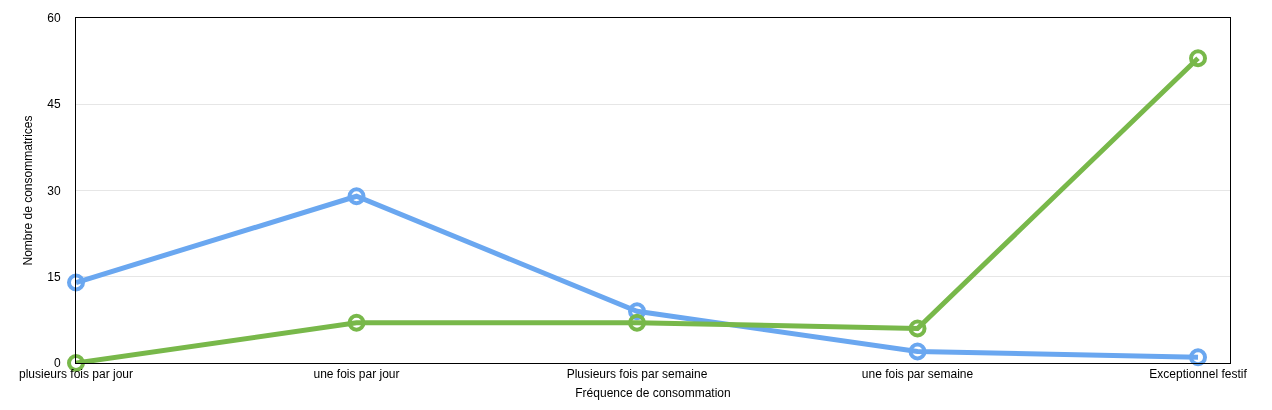 The image size is (1272, 410). Describe the element at coordinates (54, 190) in the screenshot. I see `y-tick-label: 30` at that location.